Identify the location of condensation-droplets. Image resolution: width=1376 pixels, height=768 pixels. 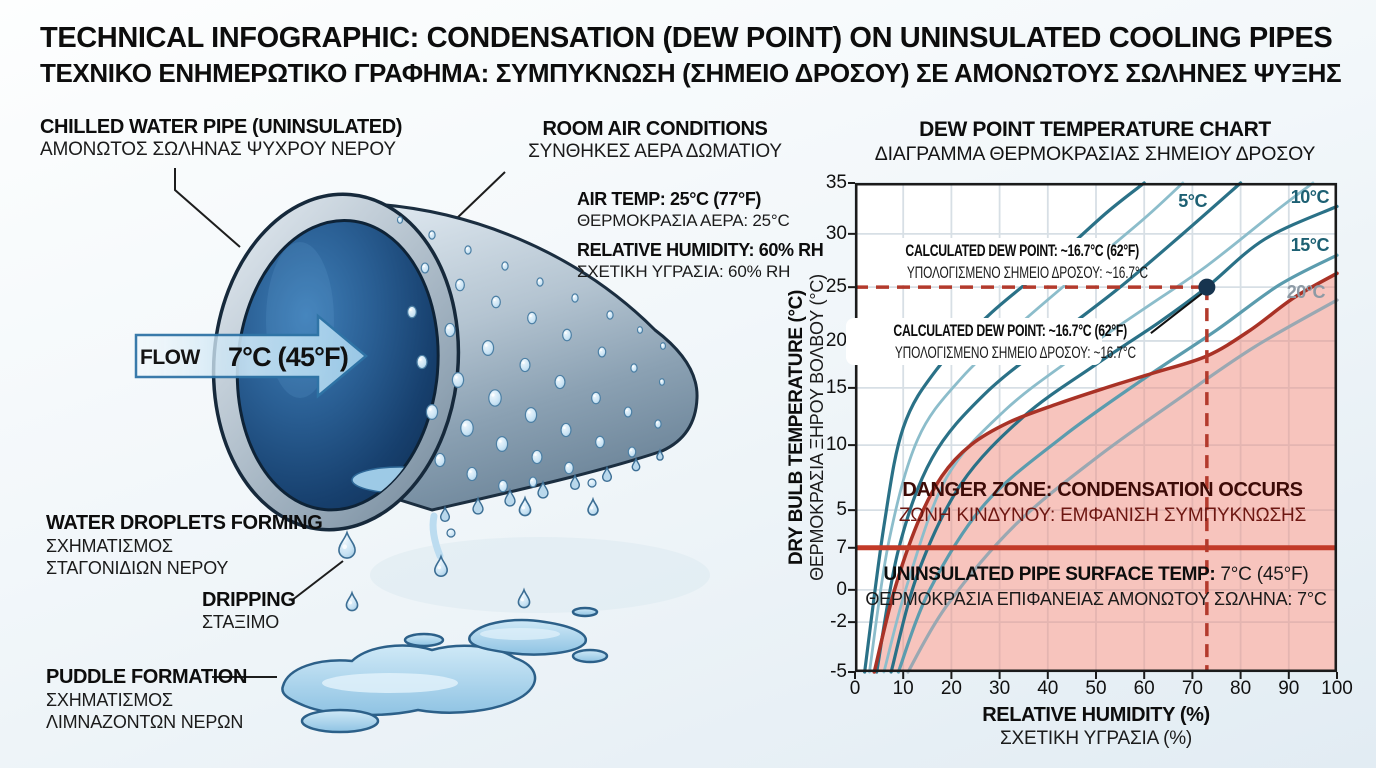
(531, 354).